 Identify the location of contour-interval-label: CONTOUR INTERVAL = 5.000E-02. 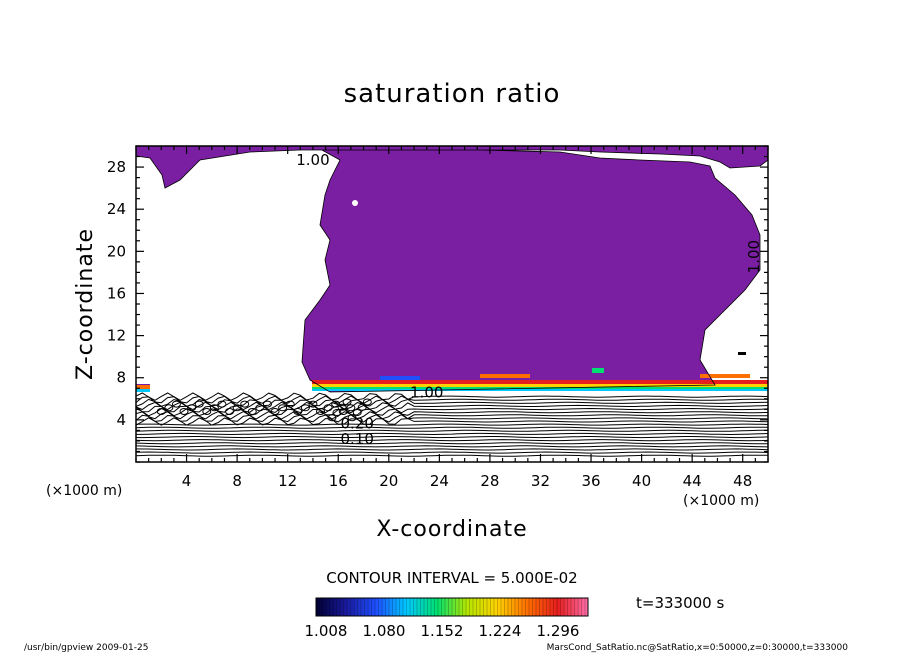
(451, 578).